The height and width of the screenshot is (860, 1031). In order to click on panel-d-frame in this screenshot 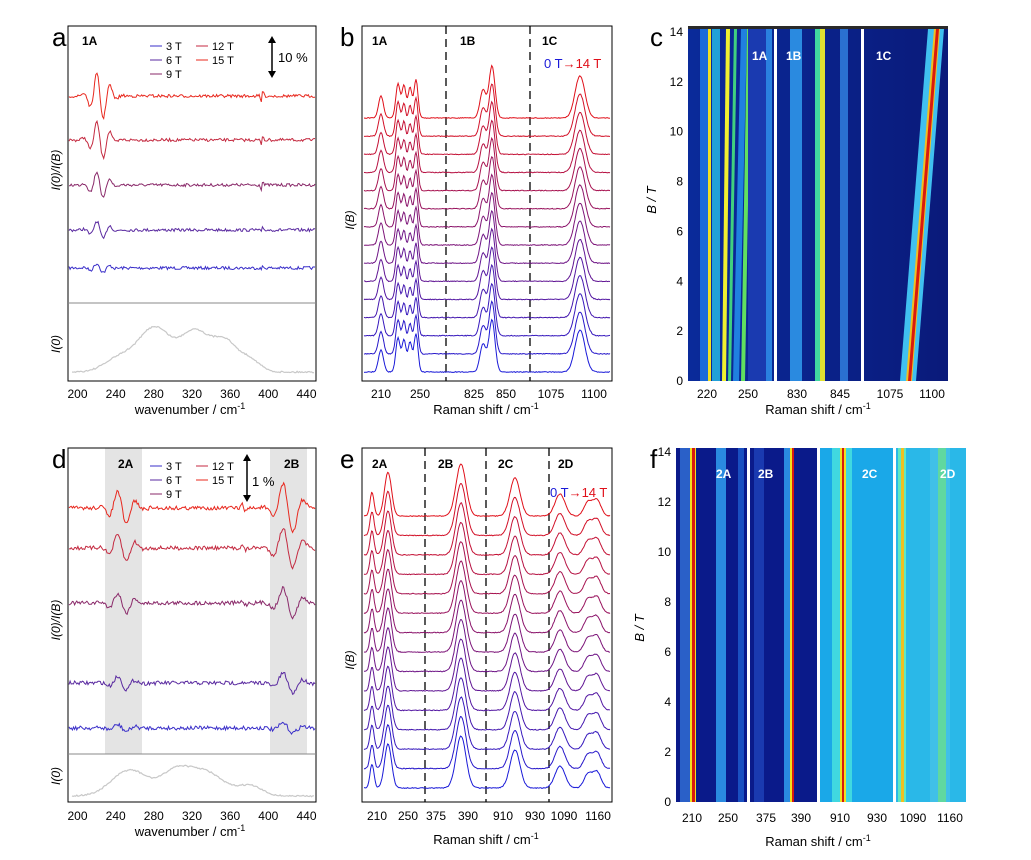, I will do `click(192, 625)`.